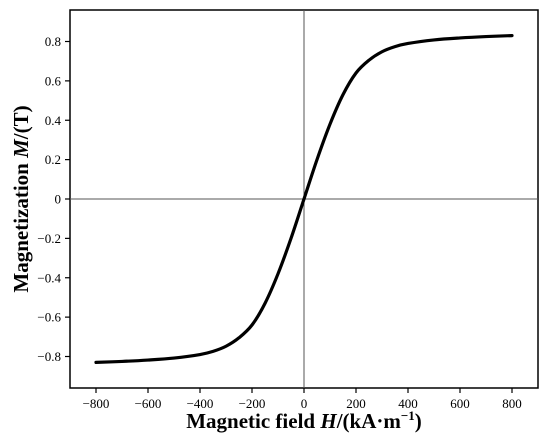 This screenshot has height=440, width=550. Describe the element at coordinates (408, 415) in the screenshot. I see `x-axis-title-exponent: −1` at that location.